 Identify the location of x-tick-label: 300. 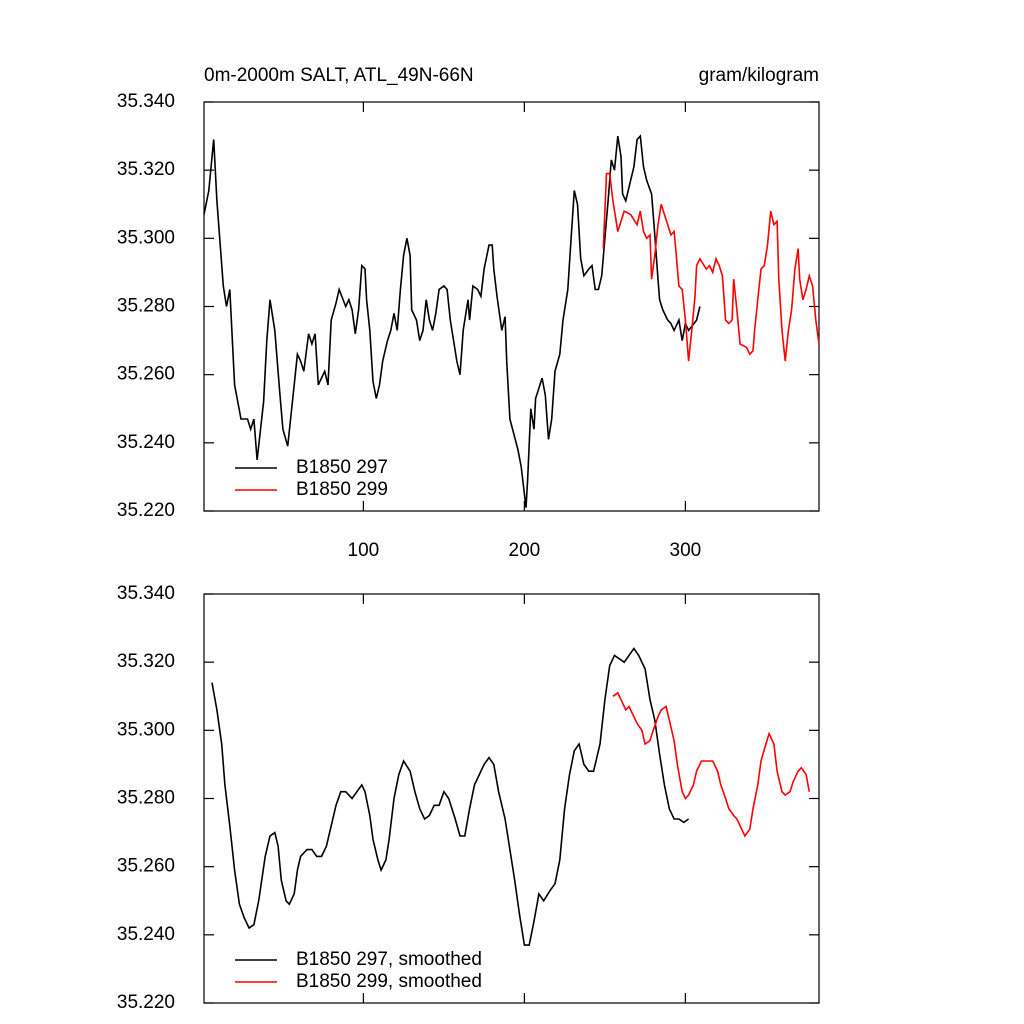
(686, 550).